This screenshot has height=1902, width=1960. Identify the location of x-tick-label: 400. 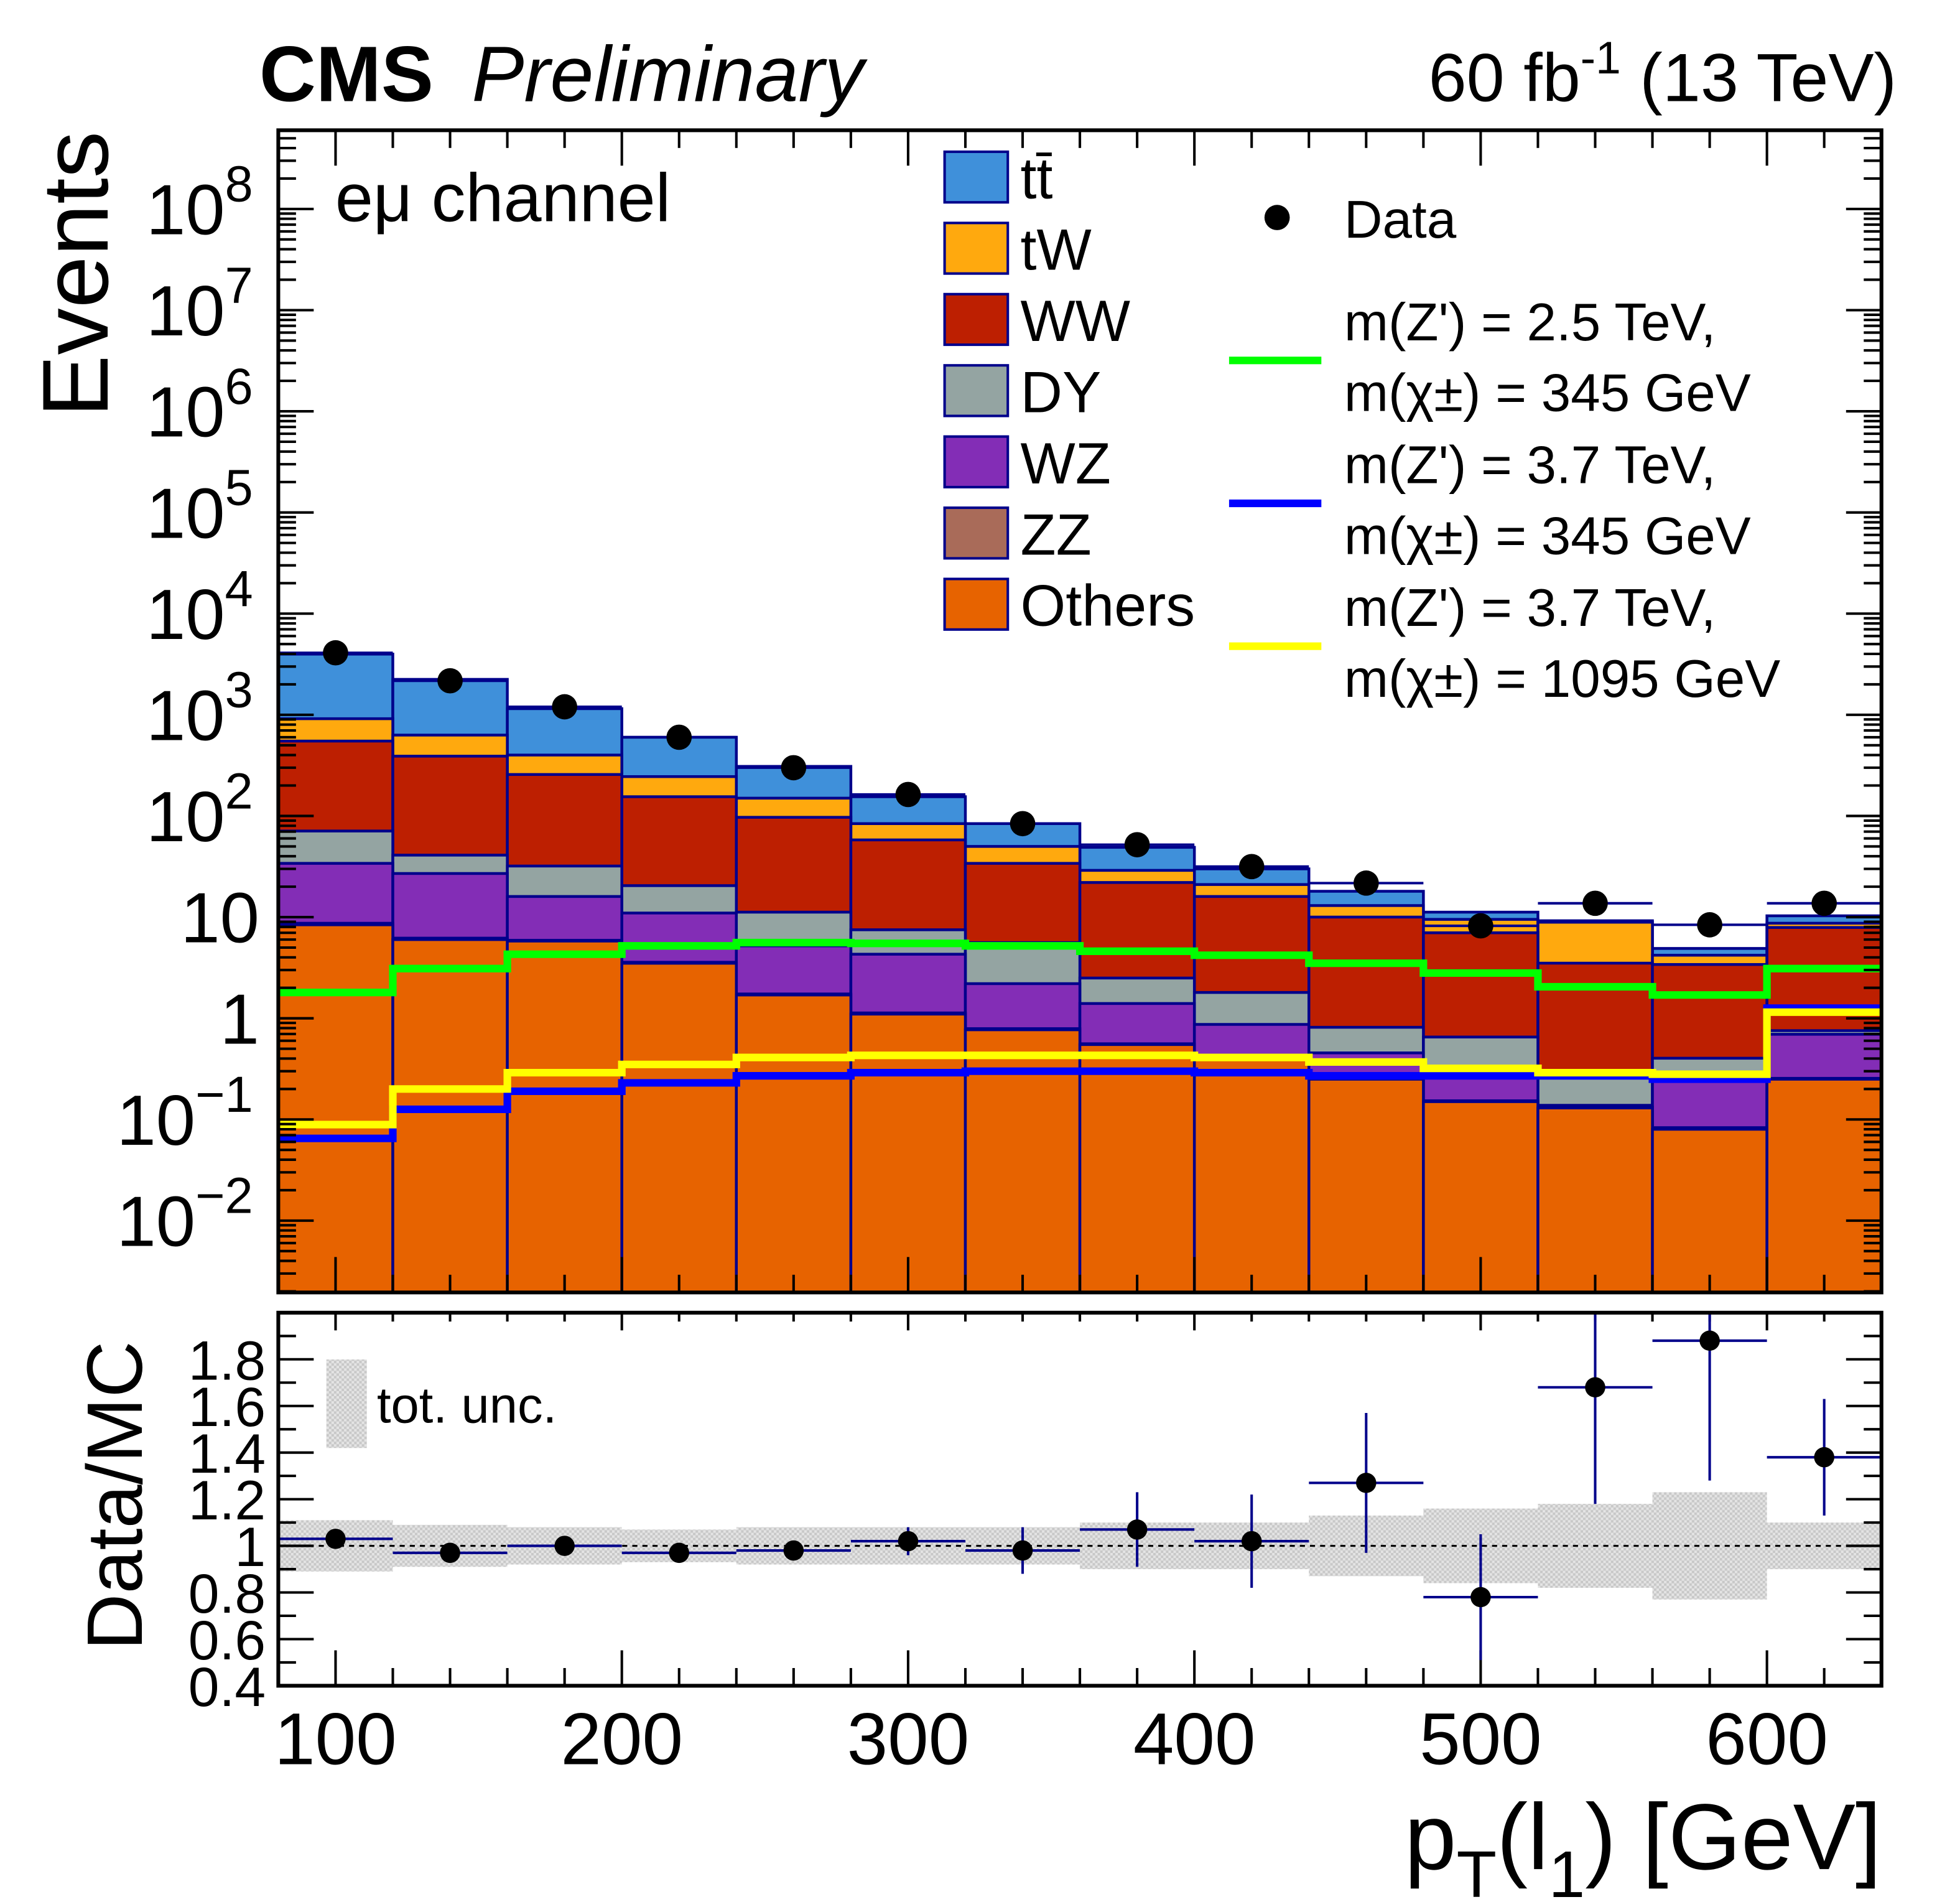
(1194, 1738).